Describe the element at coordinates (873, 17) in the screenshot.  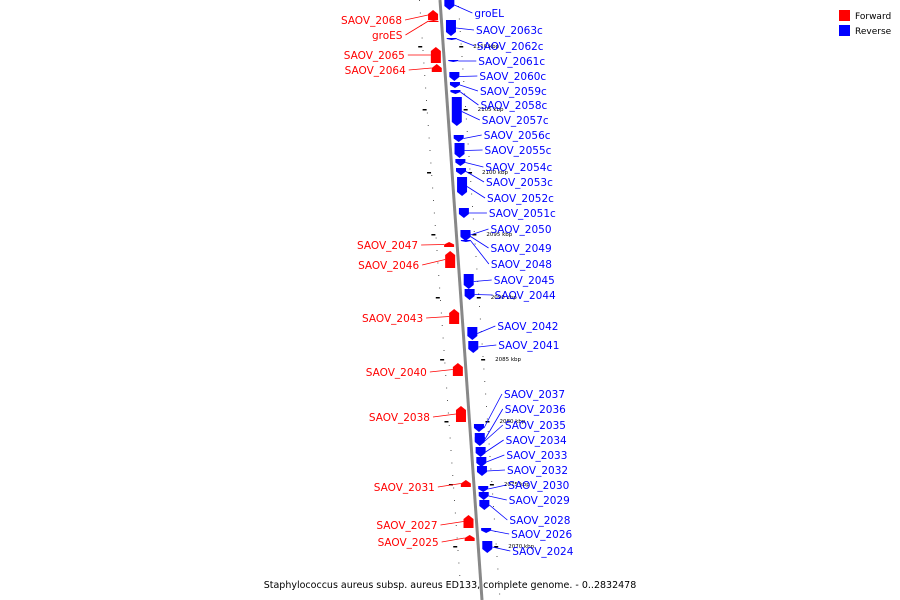
I see `legend-forward-label: Forward` at that location.